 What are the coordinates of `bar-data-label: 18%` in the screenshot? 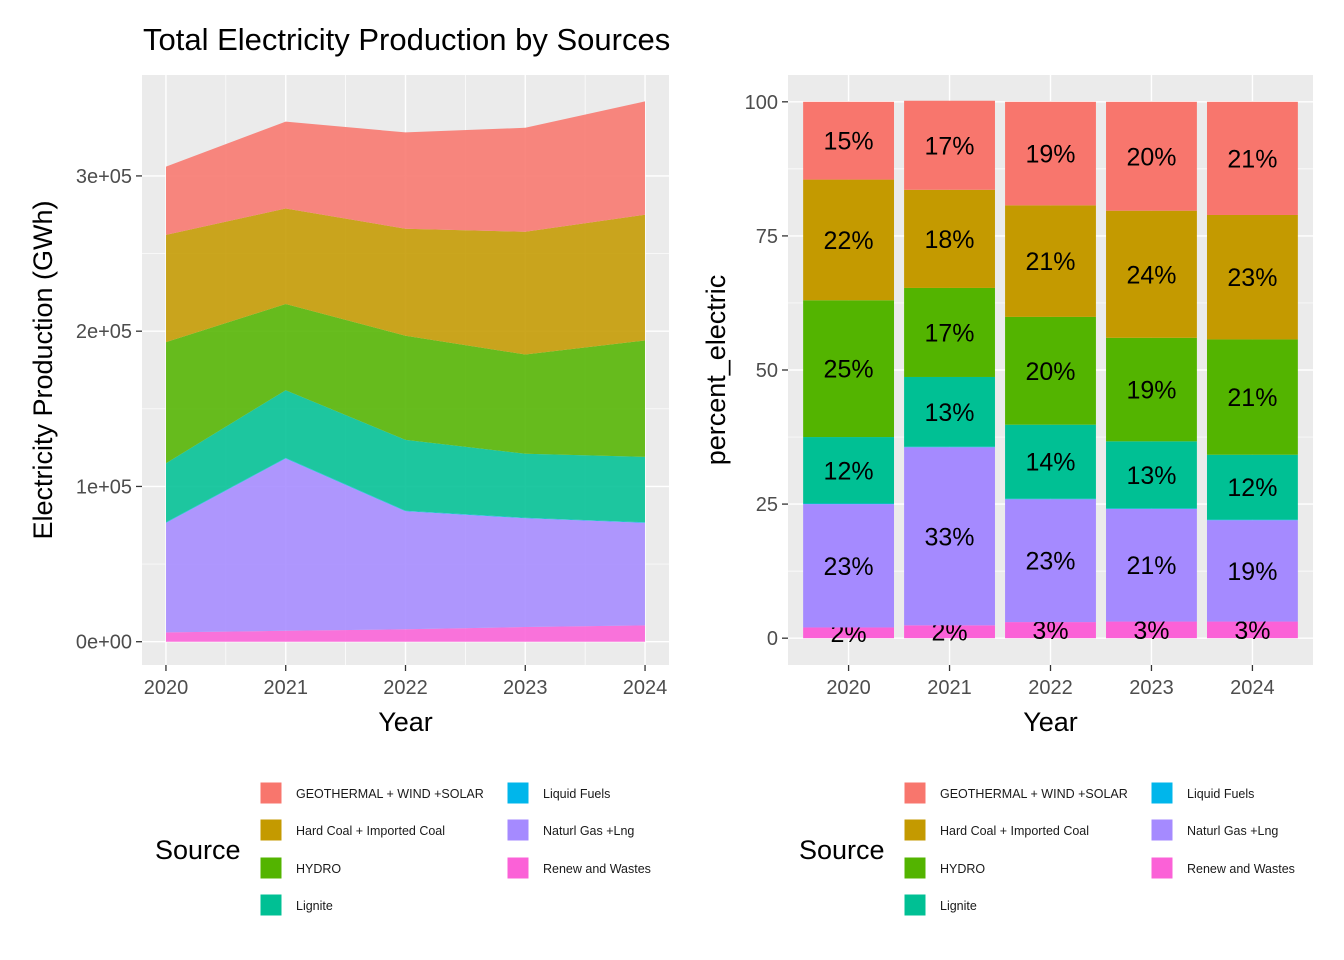 It's located at (950, 240).